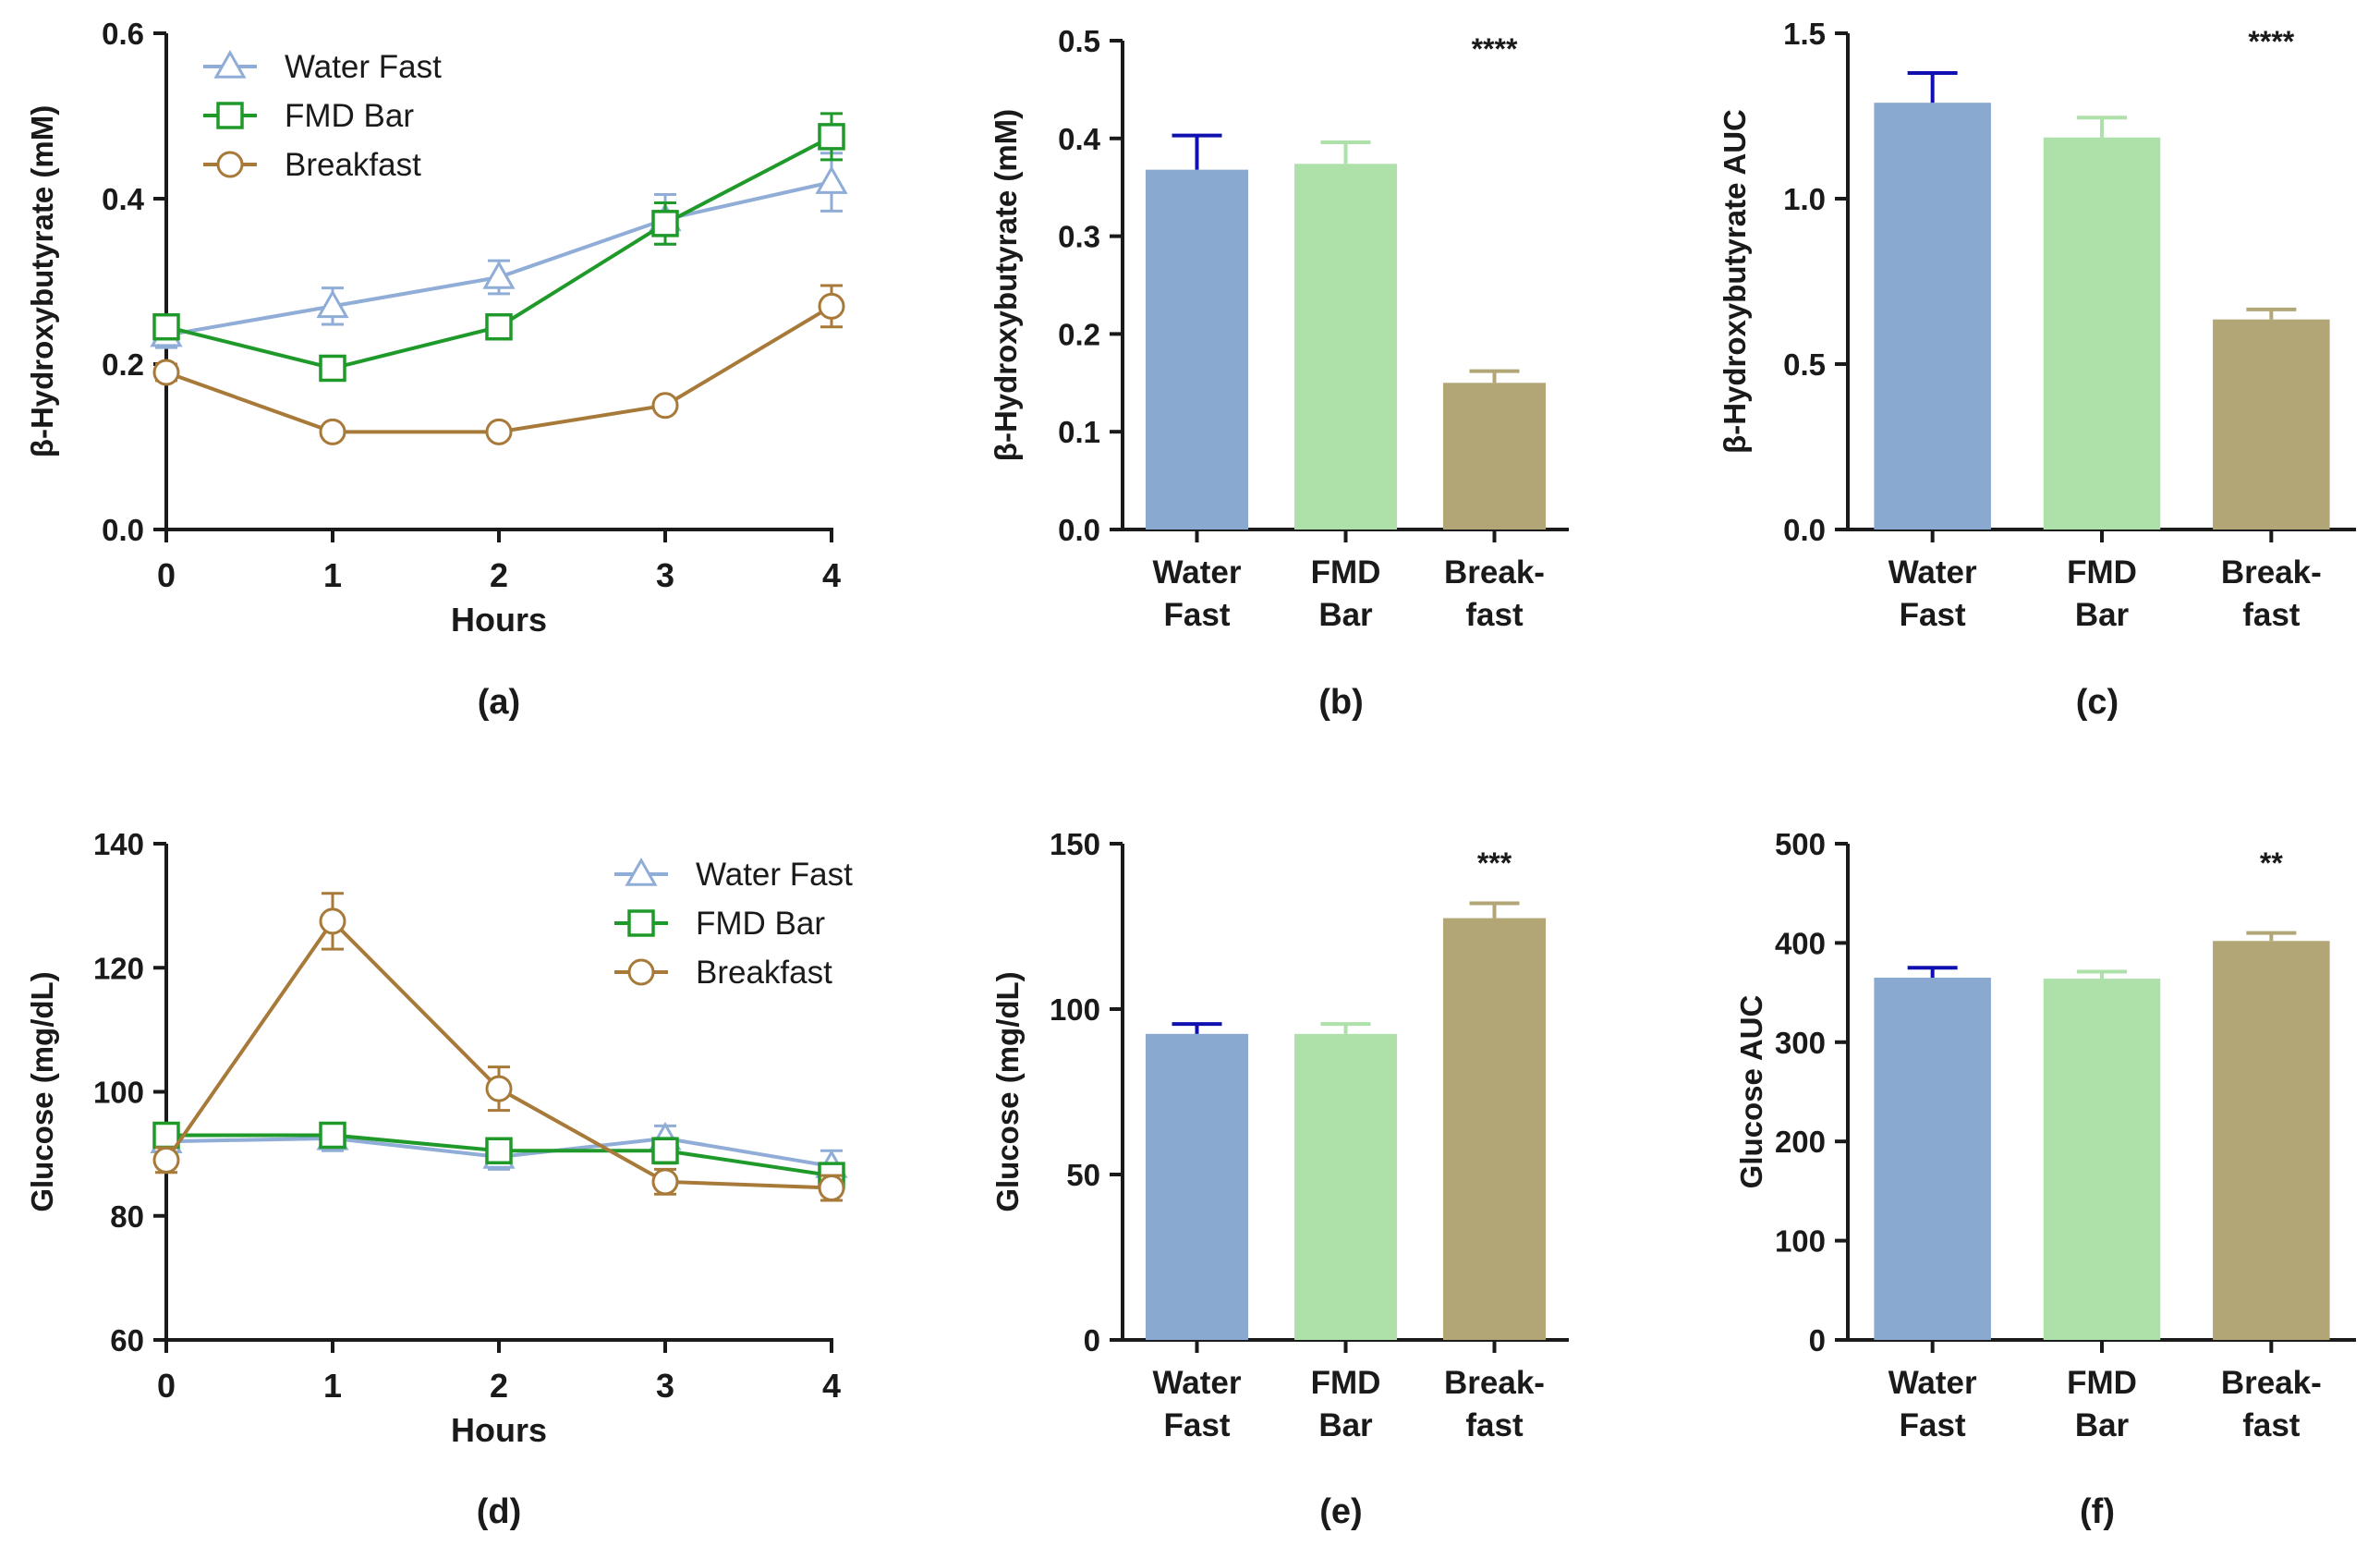 The height and width of the screenshot is (1558, 2380). What do you see at coordinates (498, 1047) in the screenshot?
I see `series-breakfast` at bounding box center [498, 1047].